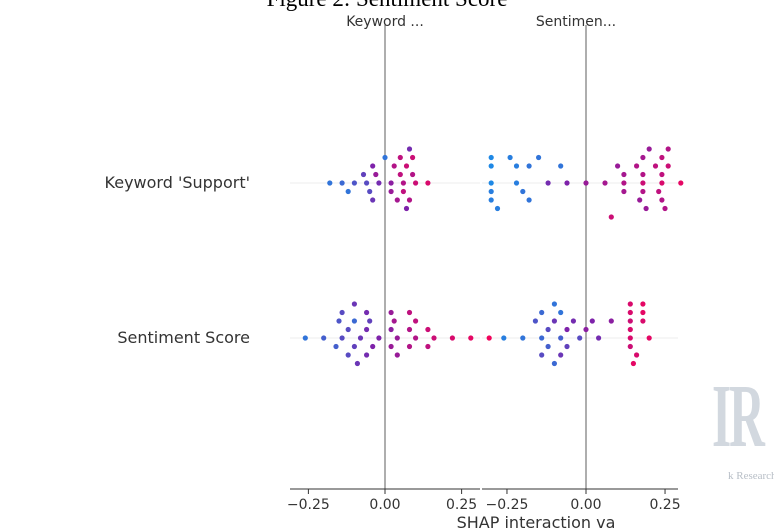 The height and width of the screenshot is (531, 774). I want to click on watermark-logo: IR, so click(737, 417).